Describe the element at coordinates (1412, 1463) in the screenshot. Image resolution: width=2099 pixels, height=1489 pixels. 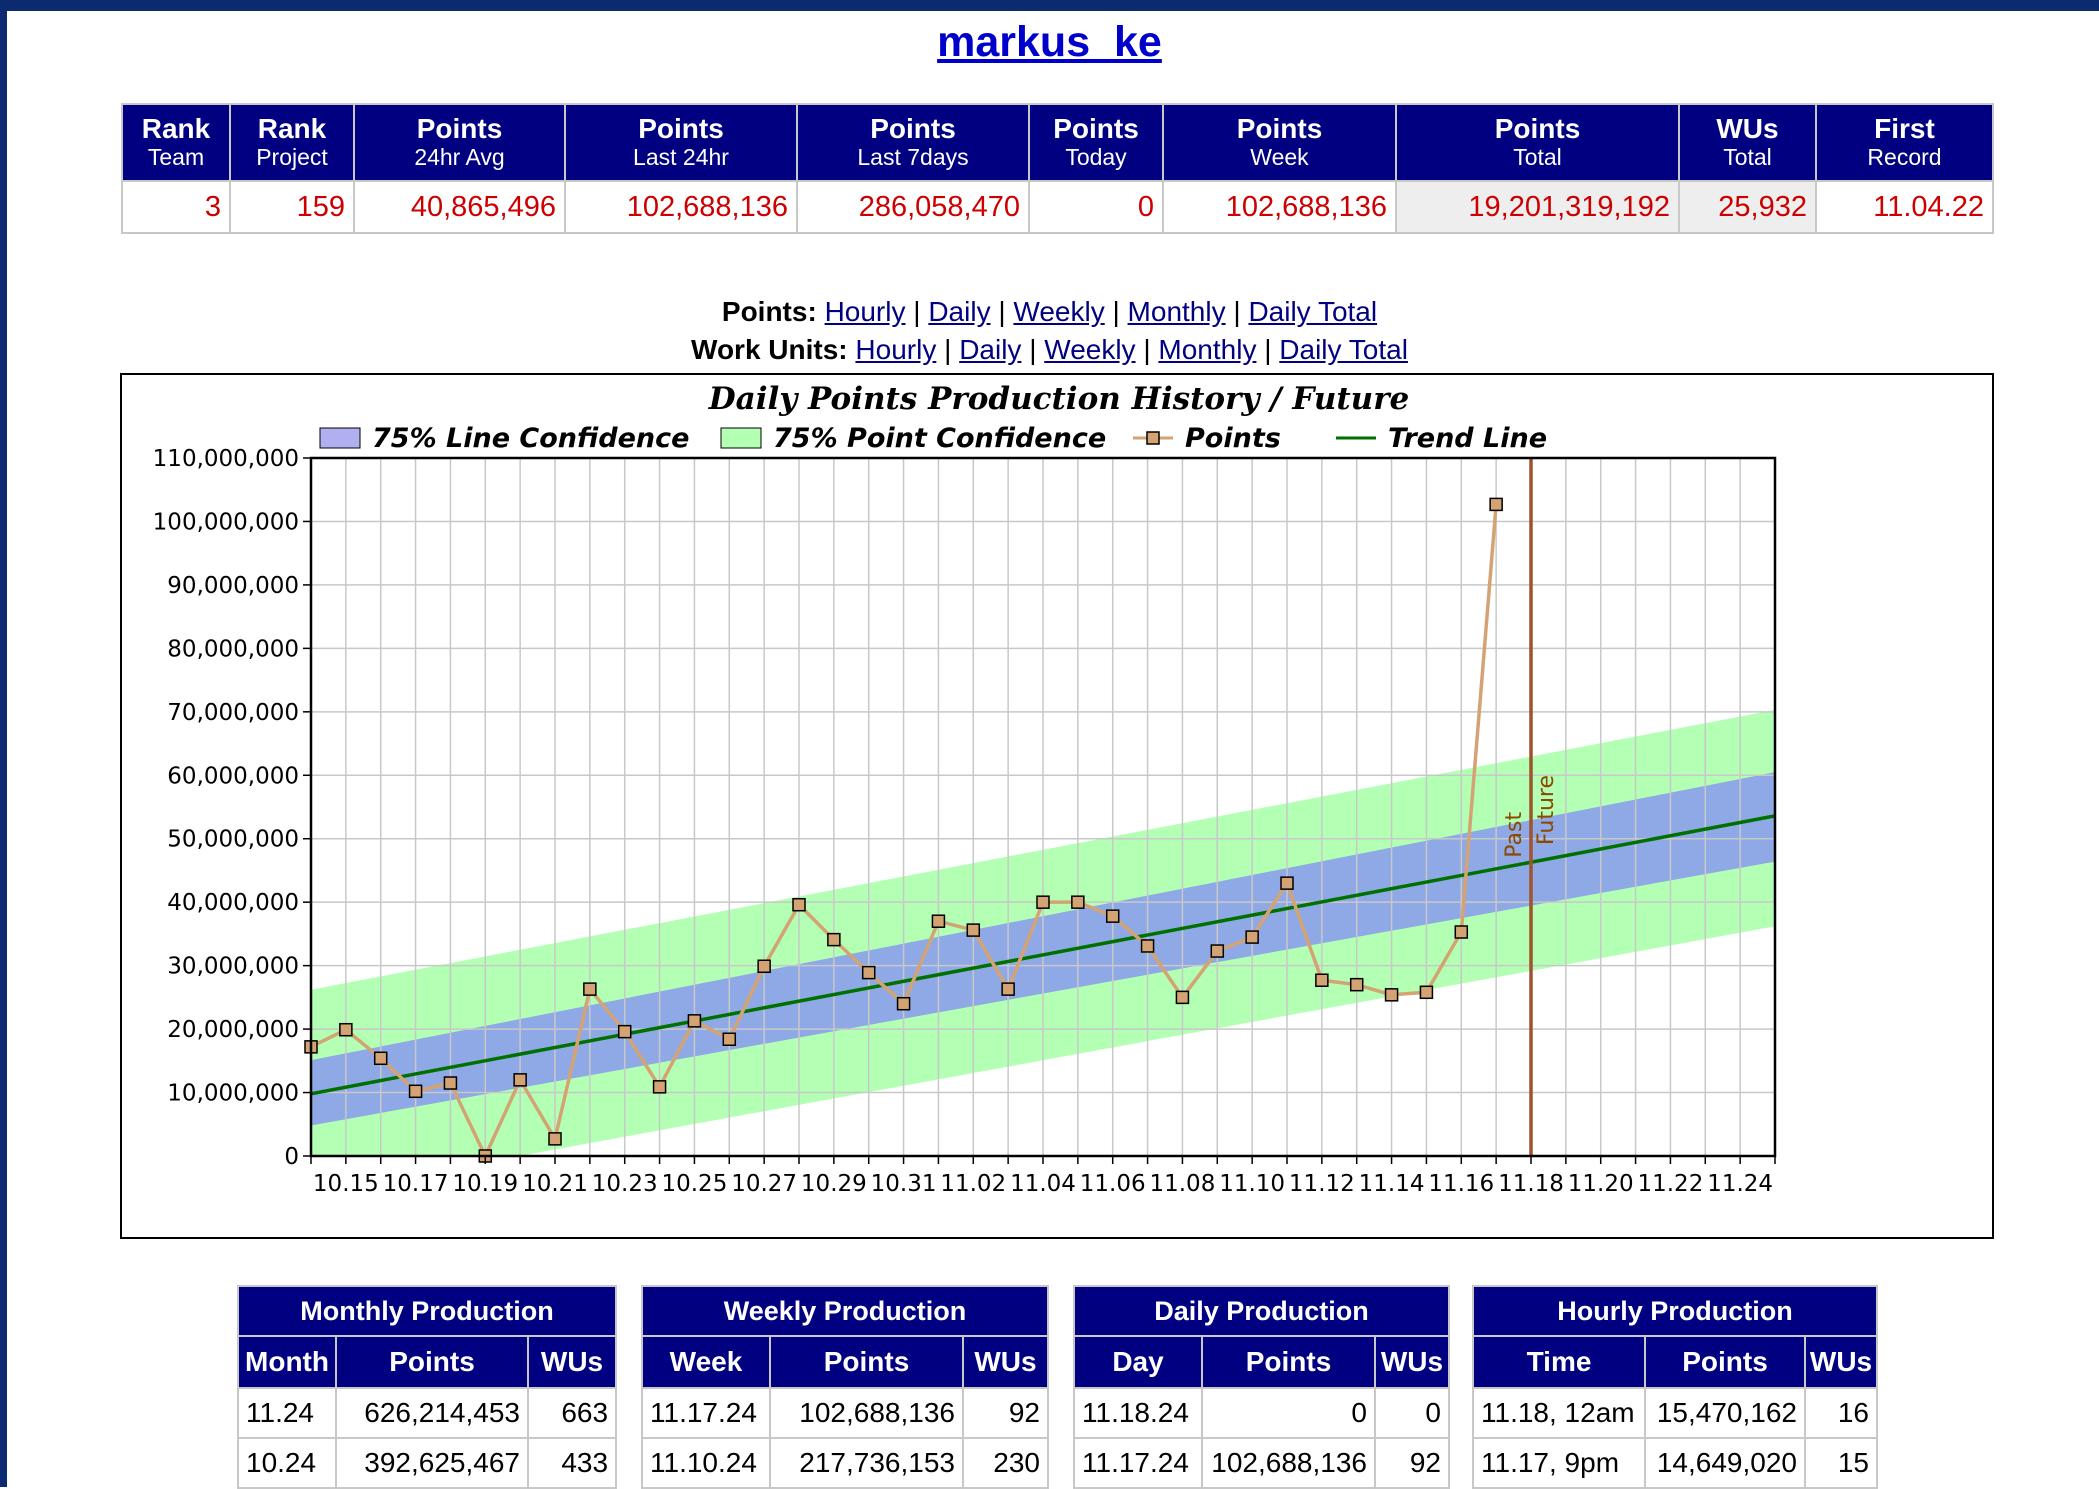
I see `daily-cell: 92` at that location.